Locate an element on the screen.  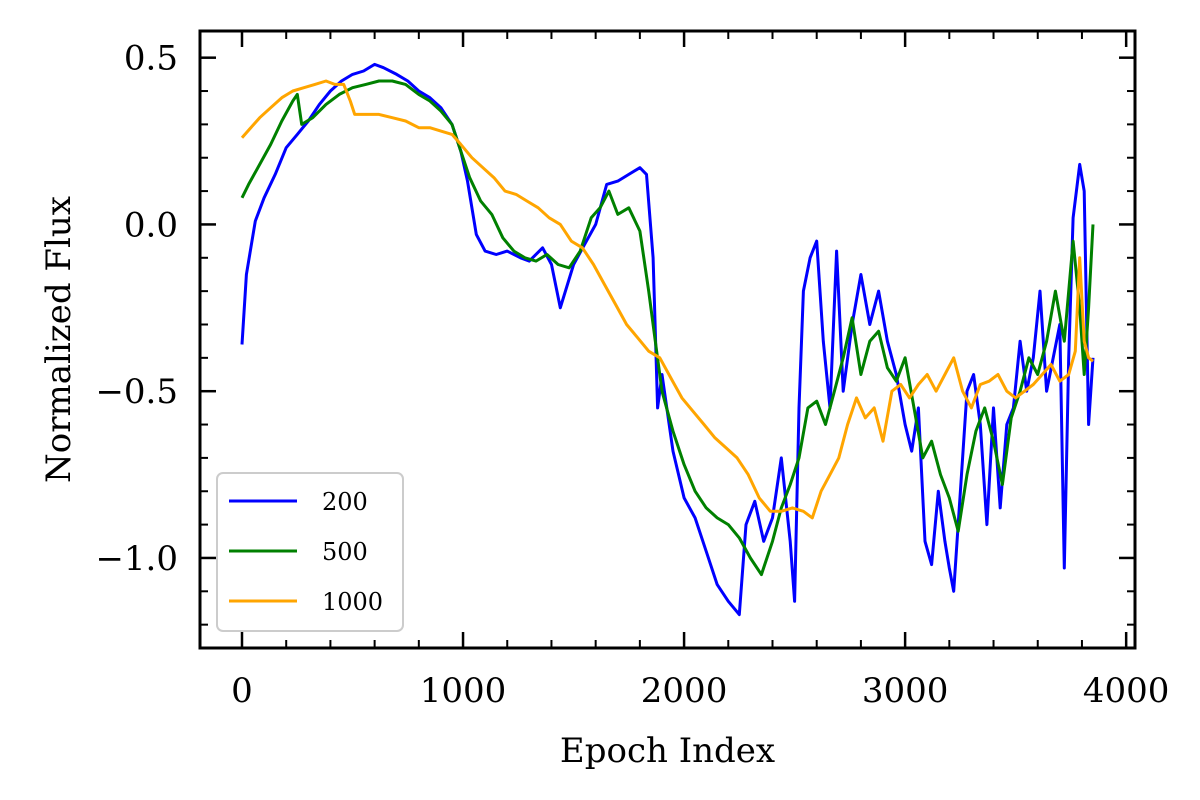
legend-label-500: 500 is located at coordinates (345, 552).